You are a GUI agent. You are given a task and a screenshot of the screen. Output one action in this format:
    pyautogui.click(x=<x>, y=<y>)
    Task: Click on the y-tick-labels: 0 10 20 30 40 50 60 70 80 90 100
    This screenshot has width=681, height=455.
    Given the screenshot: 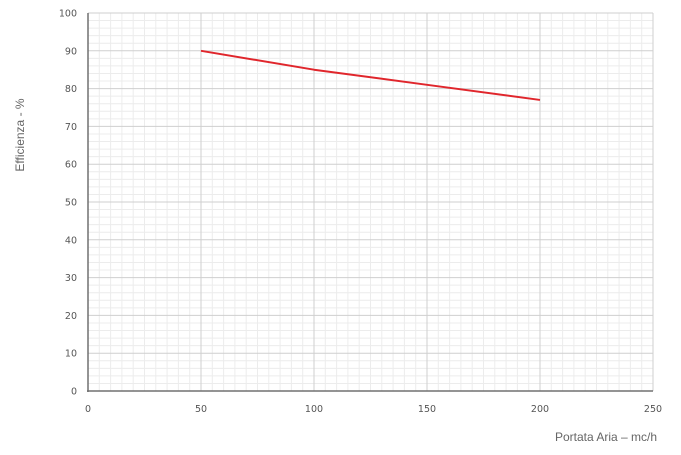 What is the action you would take?
    pyautogui.click(x=68, y=203)
    